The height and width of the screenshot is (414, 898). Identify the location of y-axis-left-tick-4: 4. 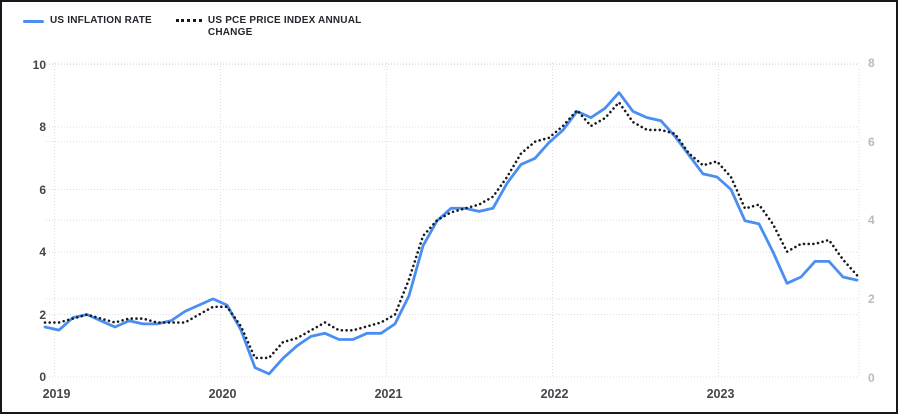
(42, 252).